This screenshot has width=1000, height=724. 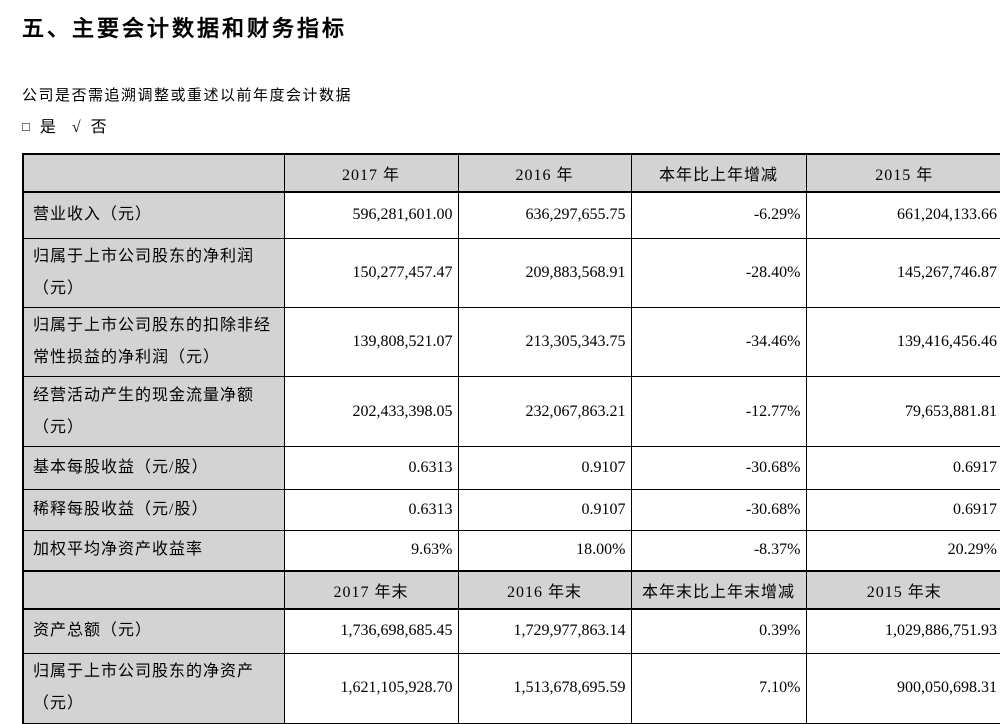 I want to click on header-change-yearend: 本年末比上年末增减, so click(x=718, y=589).